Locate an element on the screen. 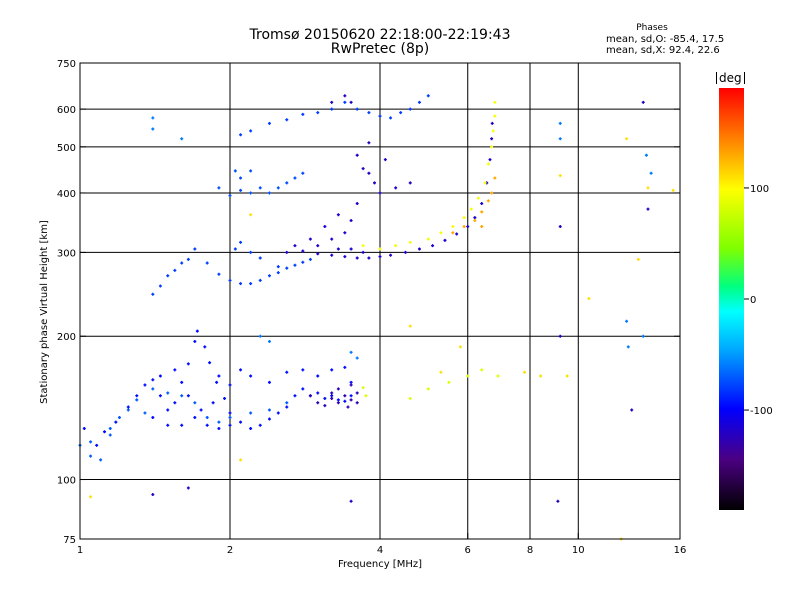 The height and width of the screenshot is (600, 800). phases-x-stats: mean, sd,X: 92.4, 22.6 is located at coordinates (663, 50).